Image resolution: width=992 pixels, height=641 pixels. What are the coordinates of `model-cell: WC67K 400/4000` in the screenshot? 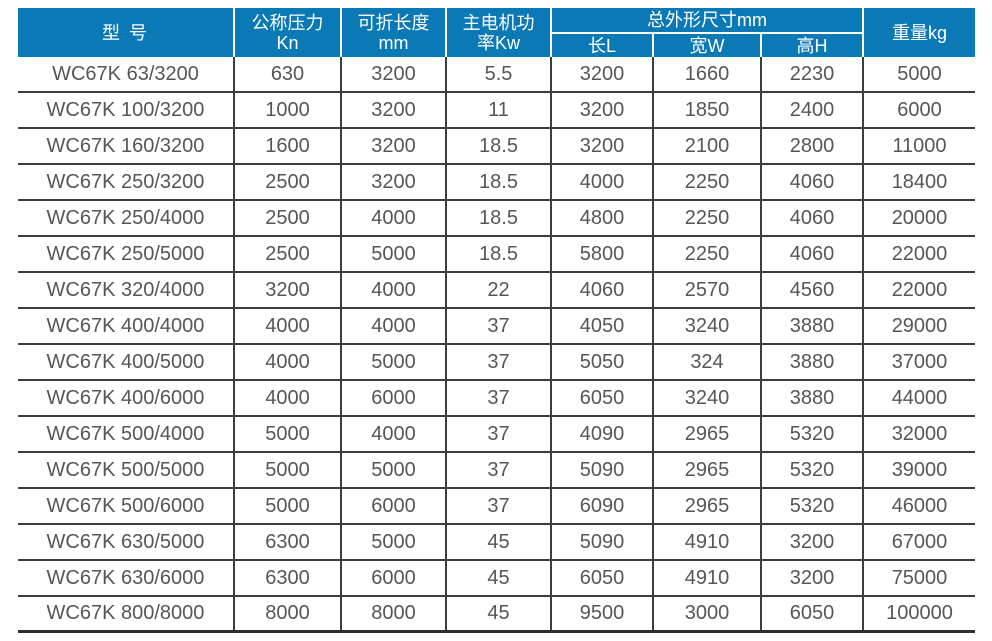 It's located at (125, 325).